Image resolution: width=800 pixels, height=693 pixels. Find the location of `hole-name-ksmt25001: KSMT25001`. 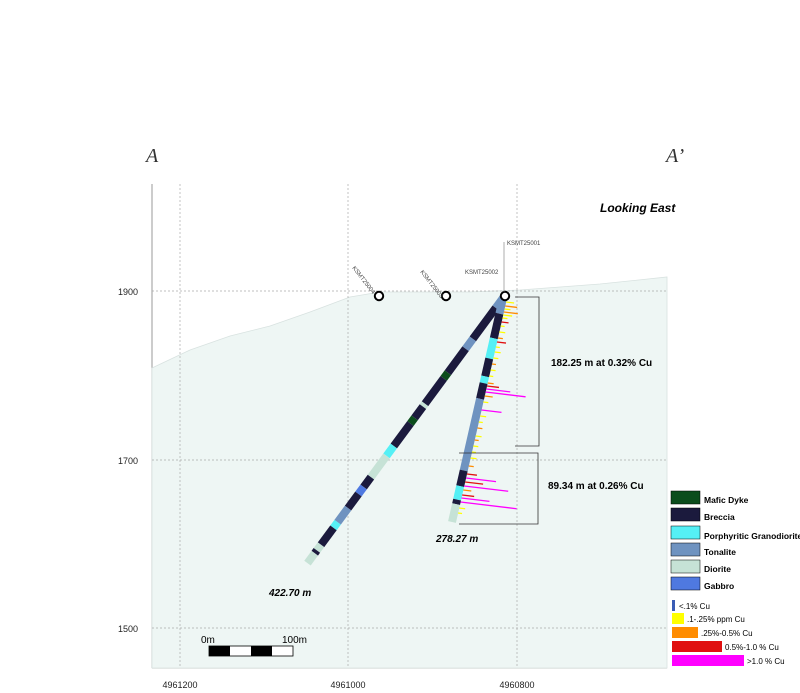

hole-name-ksmt25001: KSMT25001 is located at coordinates (524, 244).